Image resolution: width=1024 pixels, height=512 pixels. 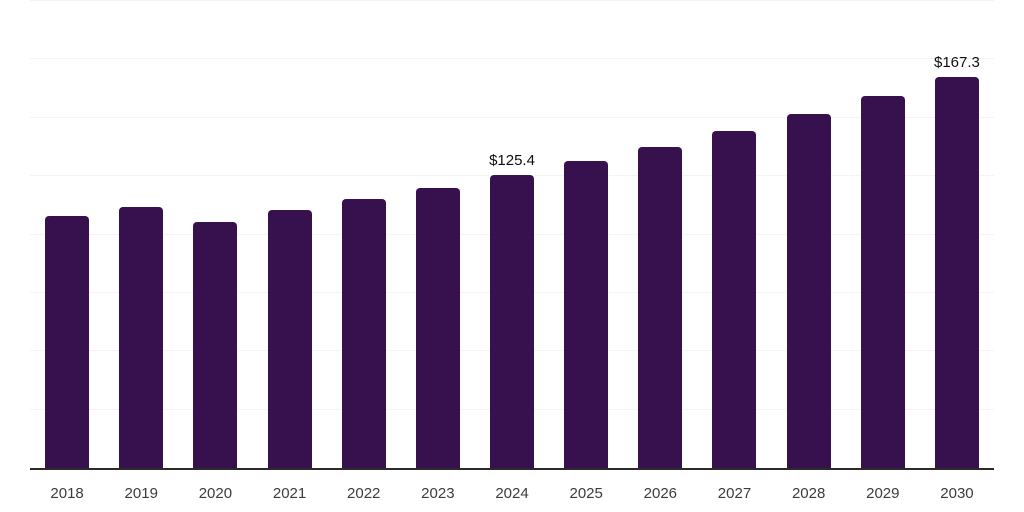 I want to click on bar-slot: $167.3, so click(x=957, y=234).